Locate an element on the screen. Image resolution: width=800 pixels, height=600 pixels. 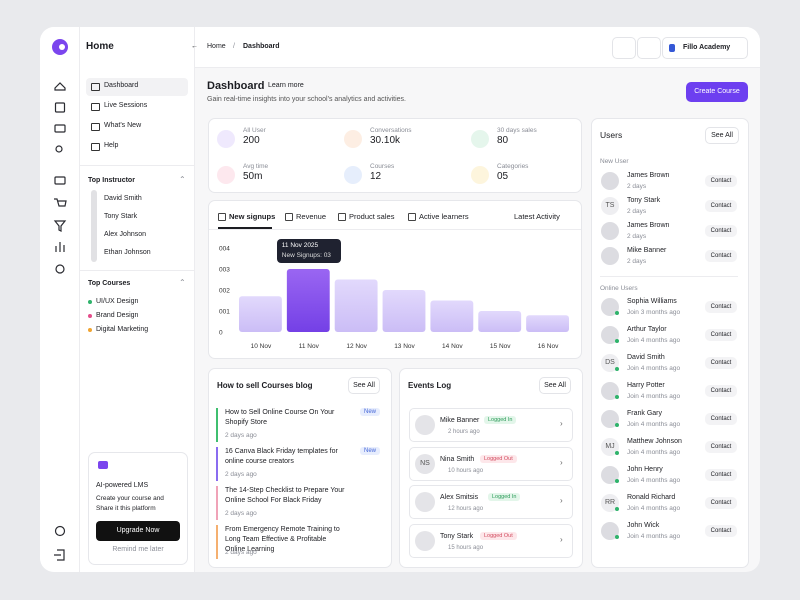
chart-tab: Product sales is located at coordinates (372, 216).